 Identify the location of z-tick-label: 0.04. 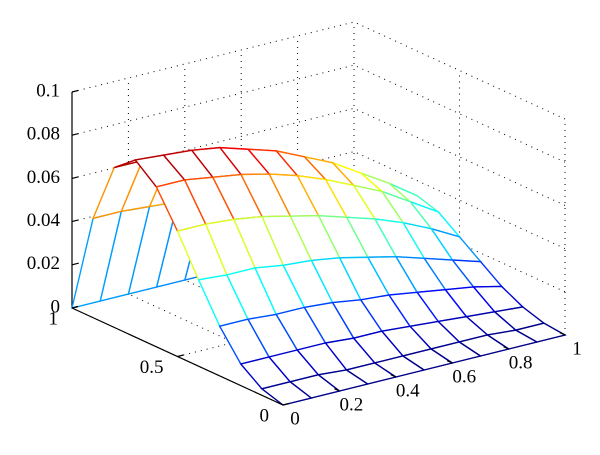
(44, 220).